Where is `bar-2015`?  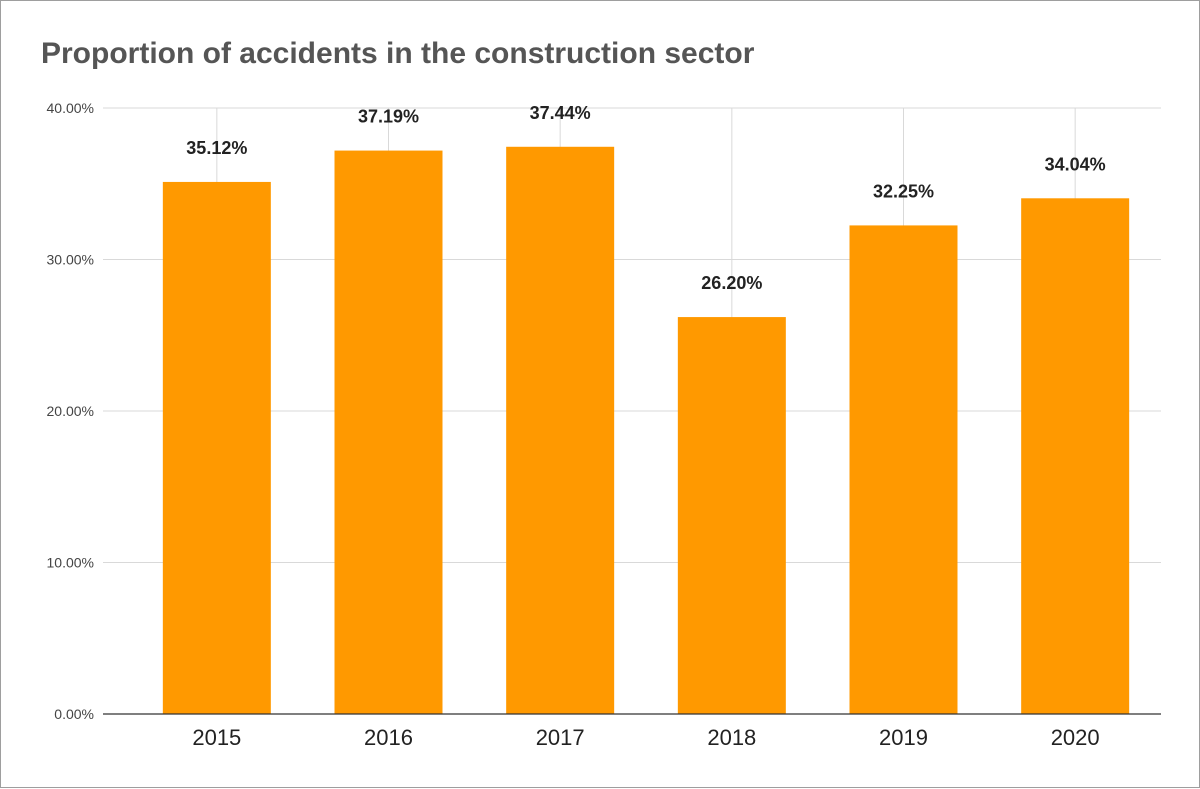 bar-2015 is located at coordinates (216, 447).